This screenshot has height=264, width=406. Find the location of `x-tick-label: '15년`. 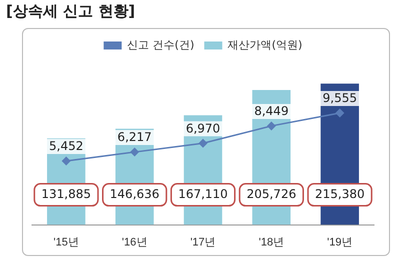

x-tick-label: '15년 is located at coordinates (66, 242).